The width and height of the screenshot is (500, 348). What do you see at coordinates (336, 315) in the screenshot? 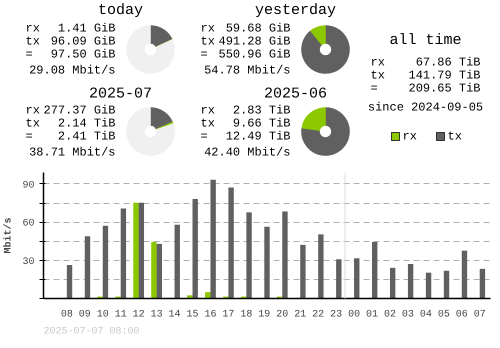
I see `x-tick-label: 23` at bounding box center [336, 315].